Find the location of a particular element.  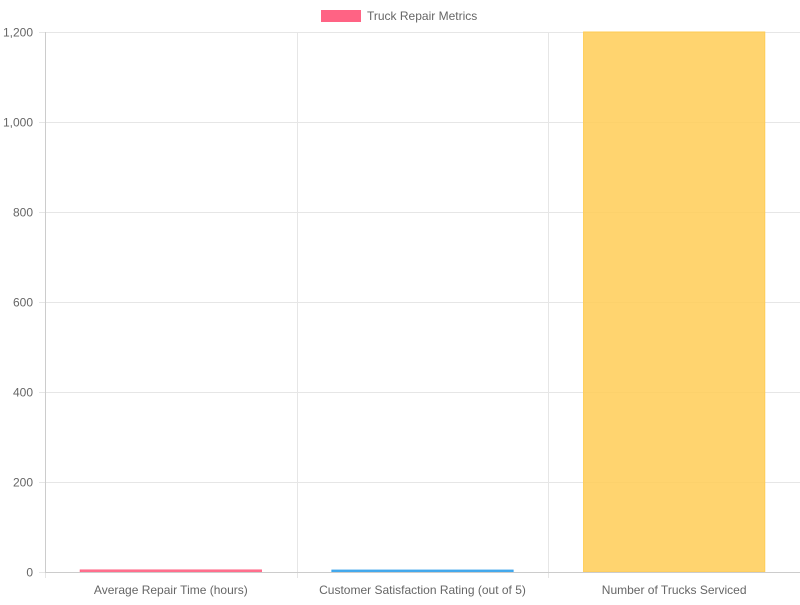

y-axis-ticks: 0 200 400 600 800 1,000 1,200 is located at coordinates (18, 303).